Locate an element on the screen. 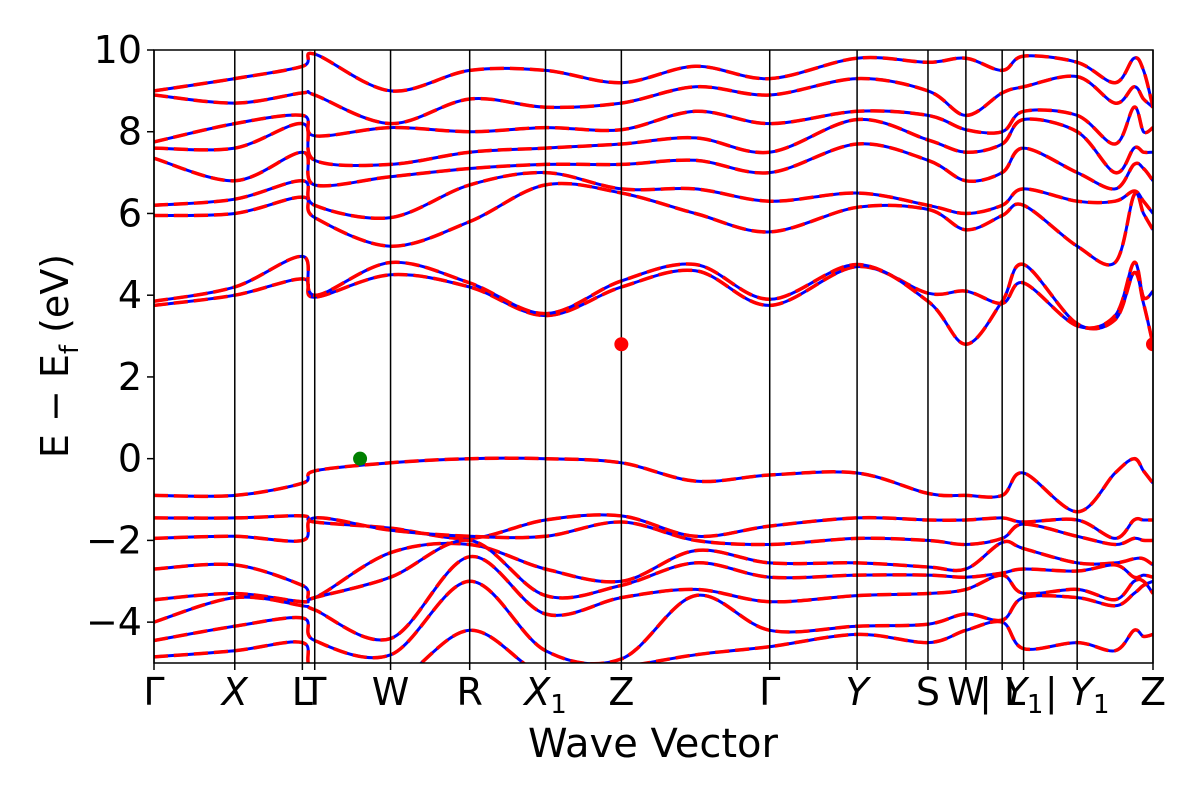  x-tick-label: T is located at coordinates (314, 692).